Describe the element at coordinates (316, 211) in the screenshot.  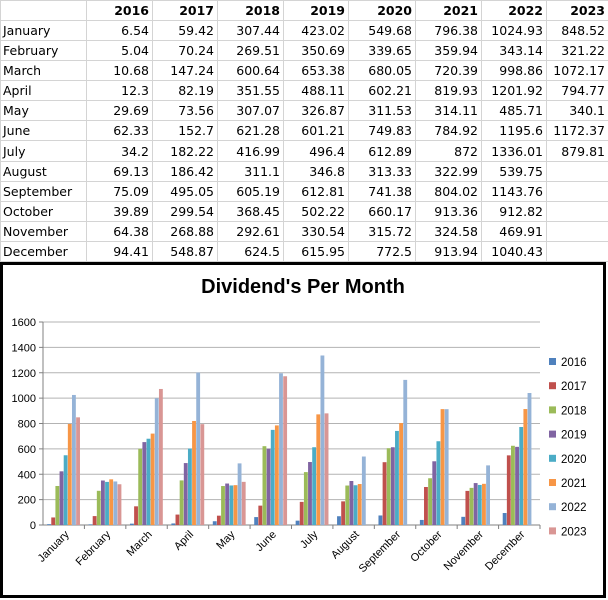
I see `value-cell: 502.22` at that location.